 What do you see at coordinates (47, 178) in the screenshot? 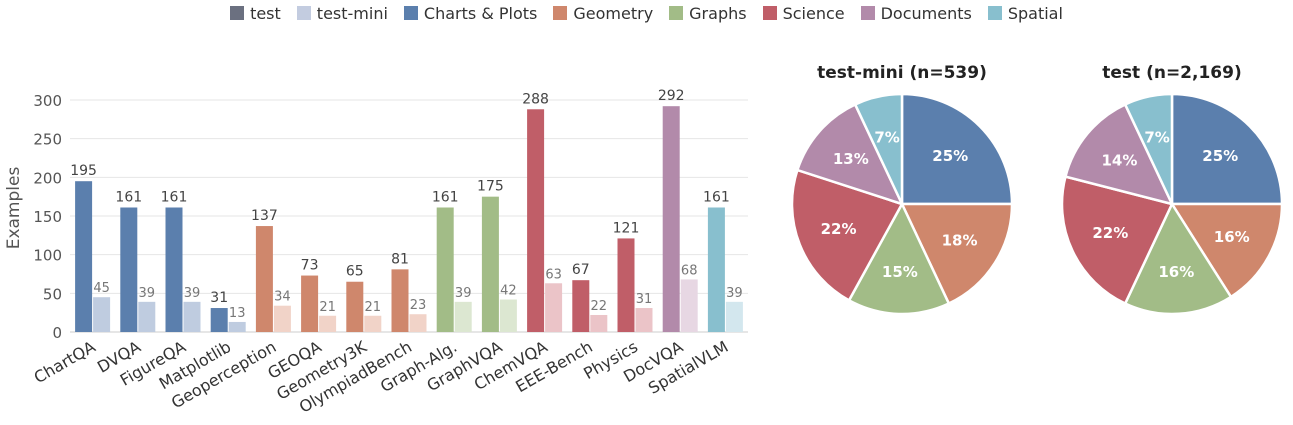
I see `y-tick-label: 200` at bounding box center [47, 178].